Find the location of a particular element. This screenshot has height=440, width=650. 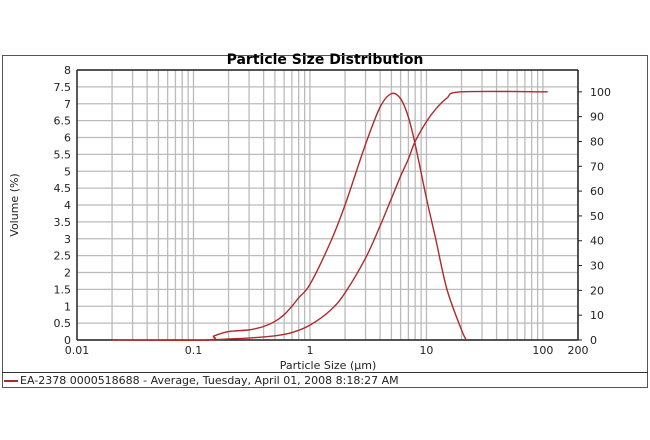

y-tick-label: 5 is located at coordinates (67, 171).